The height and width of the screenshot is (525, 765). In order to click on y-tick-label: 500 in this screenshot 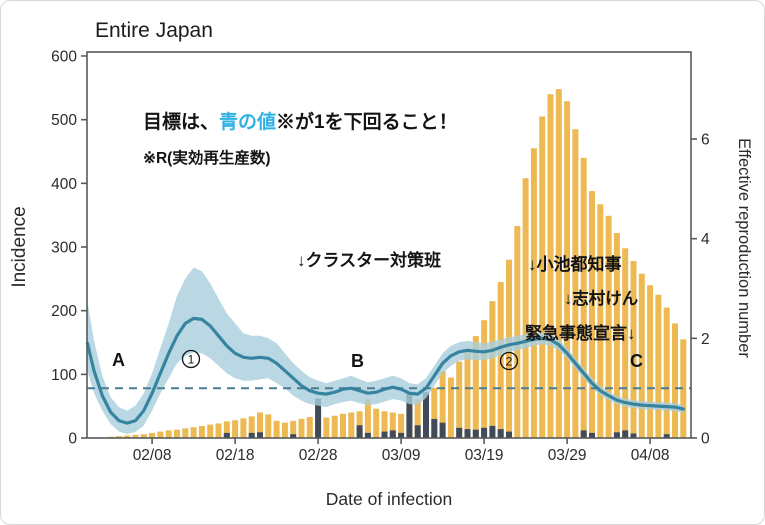, I will do `click(64, 120)`.